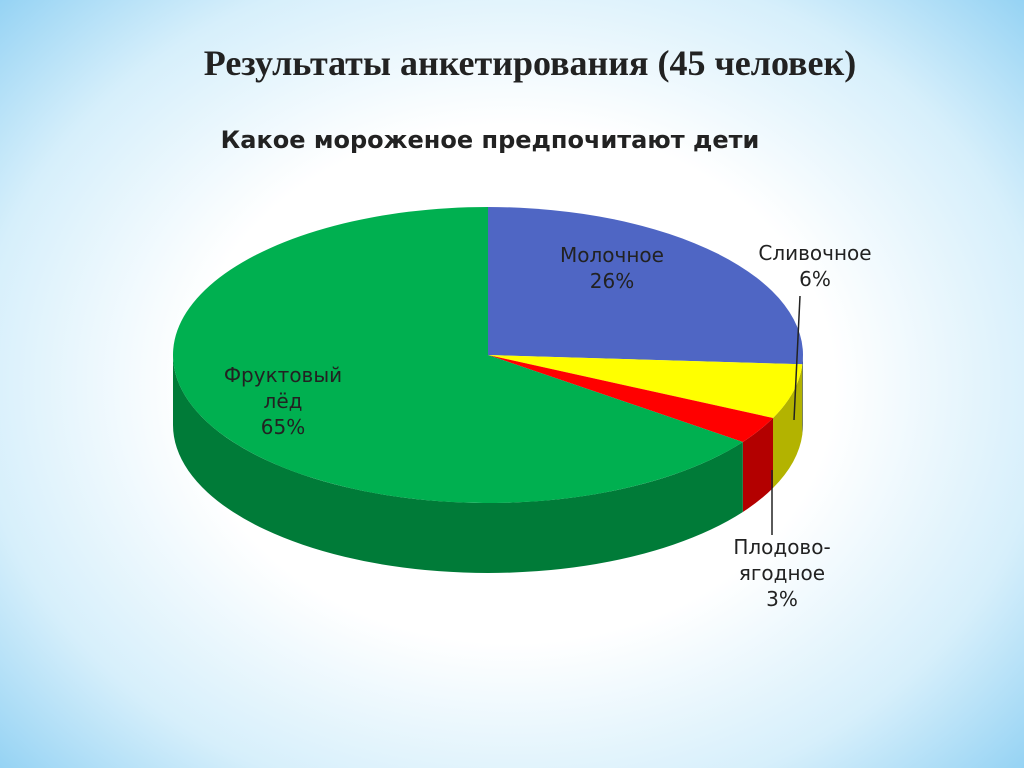  What do you see at coordinates (815, 279) in the screenshot?
I see `value-label: 6%` at bounding box center [815, 279].